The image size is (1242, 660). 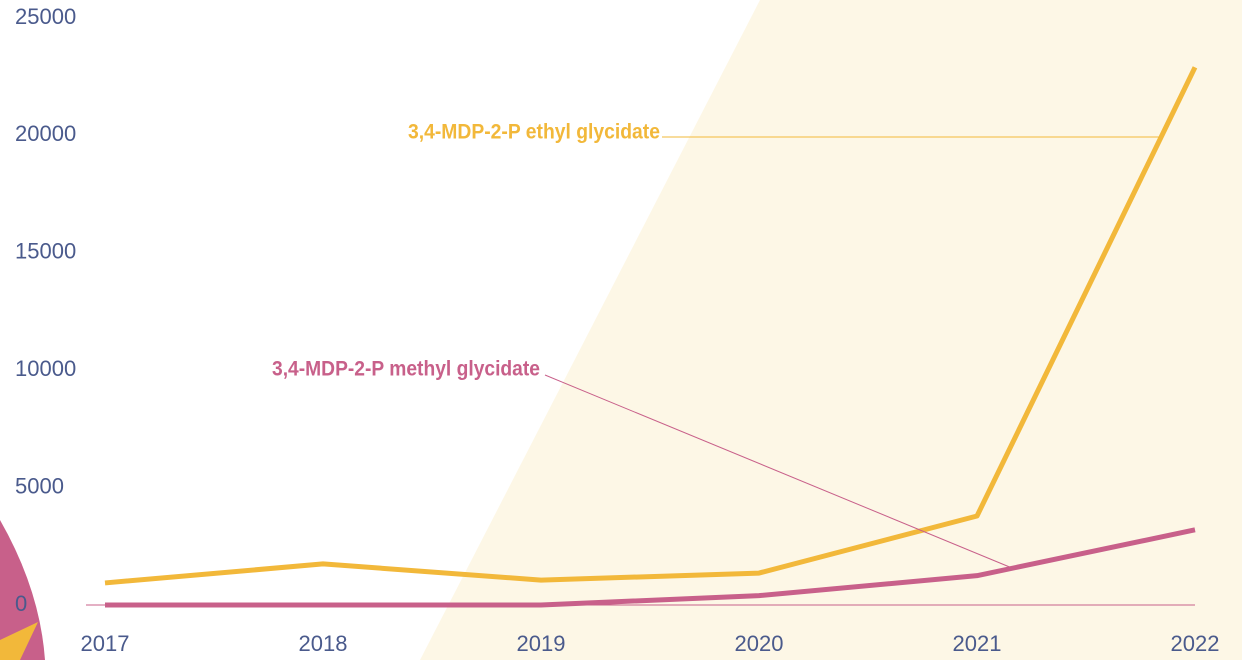 What do you see at coordinates (323, 643) in the screenshot?
I see `x-tick-label: 2018` at bounding box center [323, 643].